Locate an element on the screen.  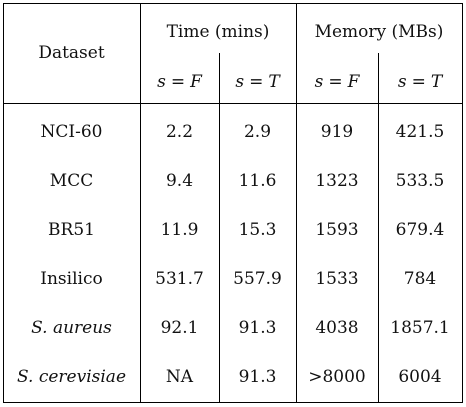
row-time-true: 2.9 is located at coordinates (257, 132).